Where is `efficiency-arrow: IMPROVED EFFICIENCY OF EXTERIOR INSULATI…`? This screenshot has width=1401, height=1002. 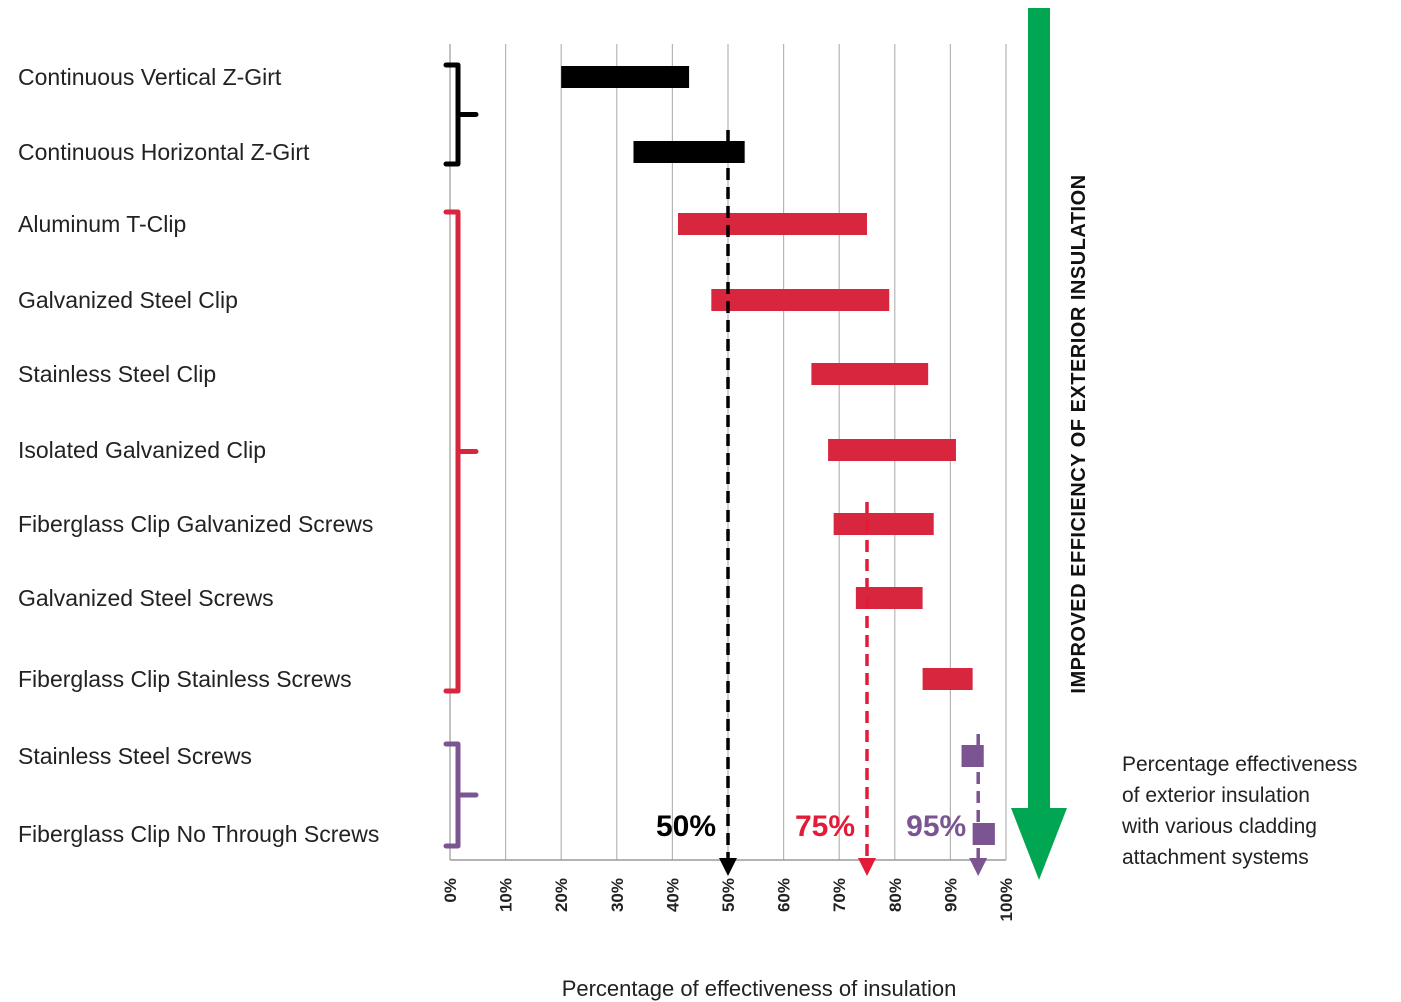
efficiency-arrow: IMPROVED EFFICIENCY OF EXTERIOR INSULATI… is located at coordinates (1050, 444).